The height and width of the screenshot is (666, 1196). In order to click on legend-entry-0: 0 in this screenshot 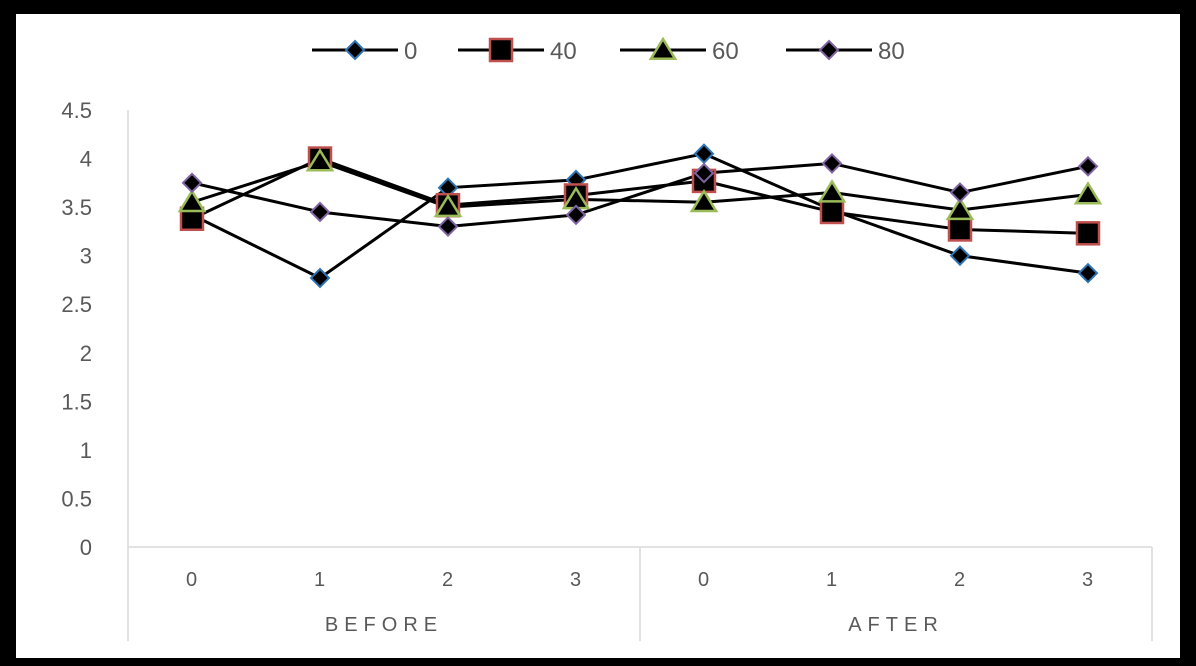, I will do `click(364, 51)`.